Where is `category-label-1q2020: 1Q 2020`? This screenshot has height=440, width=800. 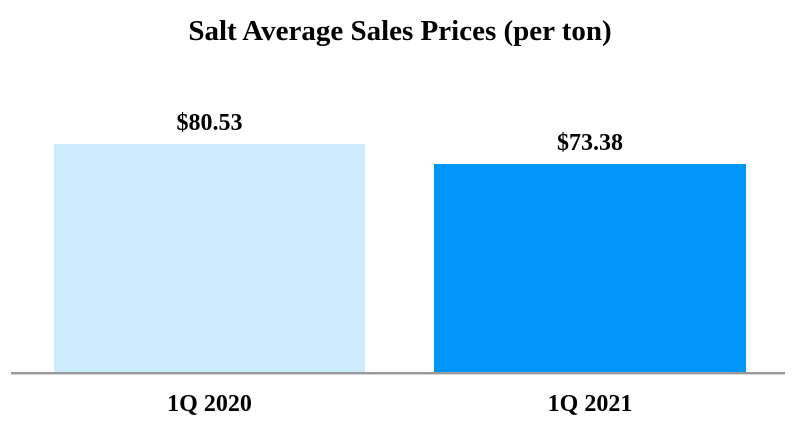 category-label-1q2020: 1Q 2020 is located at coordinates (209, 404).